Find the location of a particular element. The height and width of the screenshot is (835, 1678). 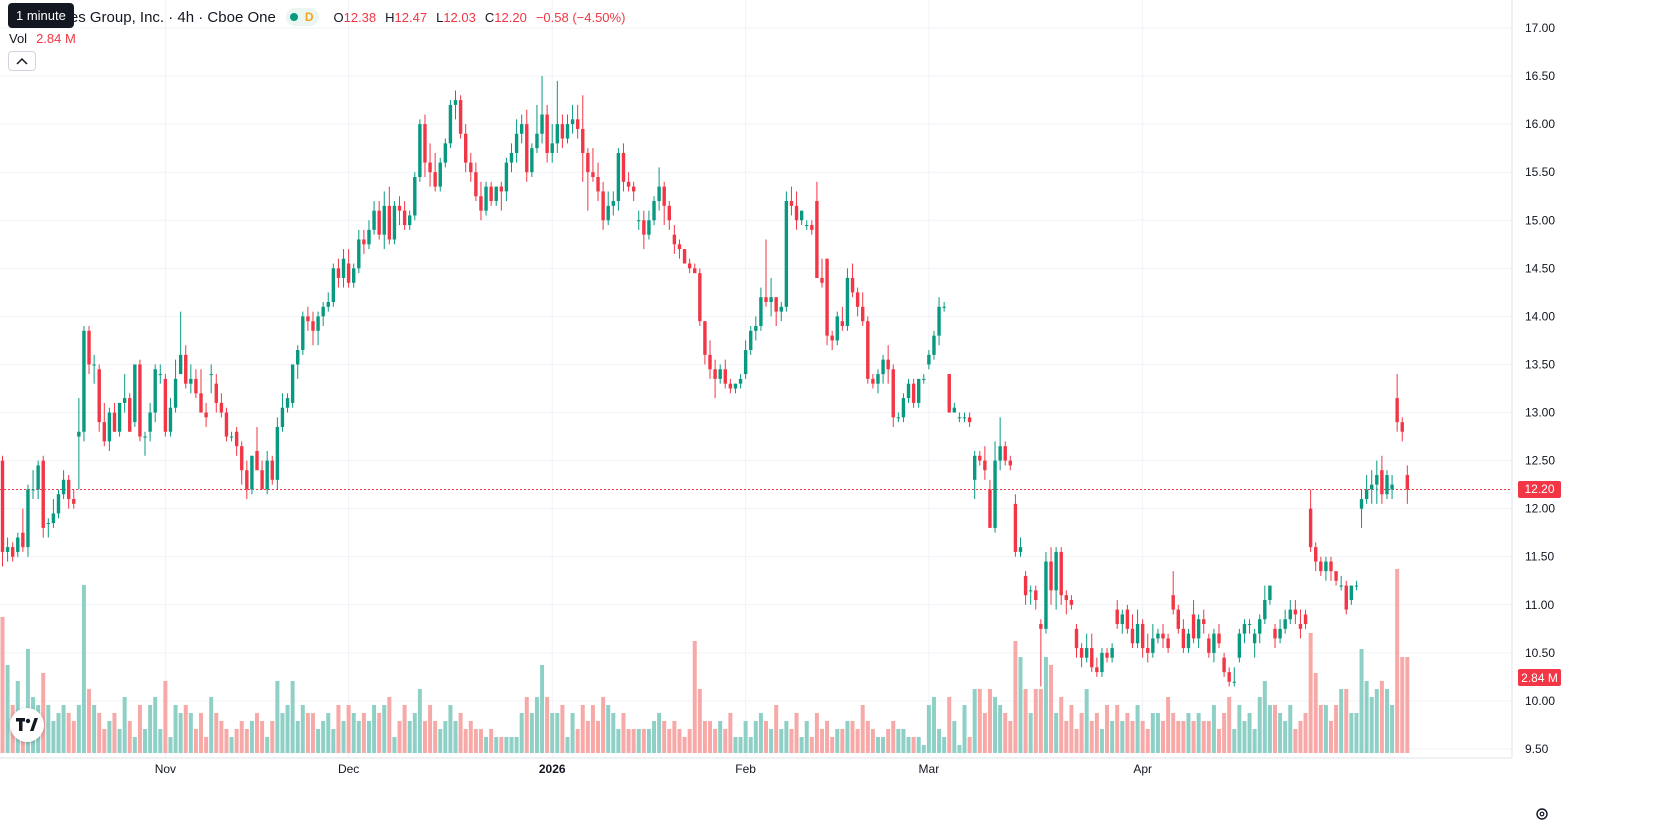

y-tick-label: 10.50 is located at coordinates (1540, 653).